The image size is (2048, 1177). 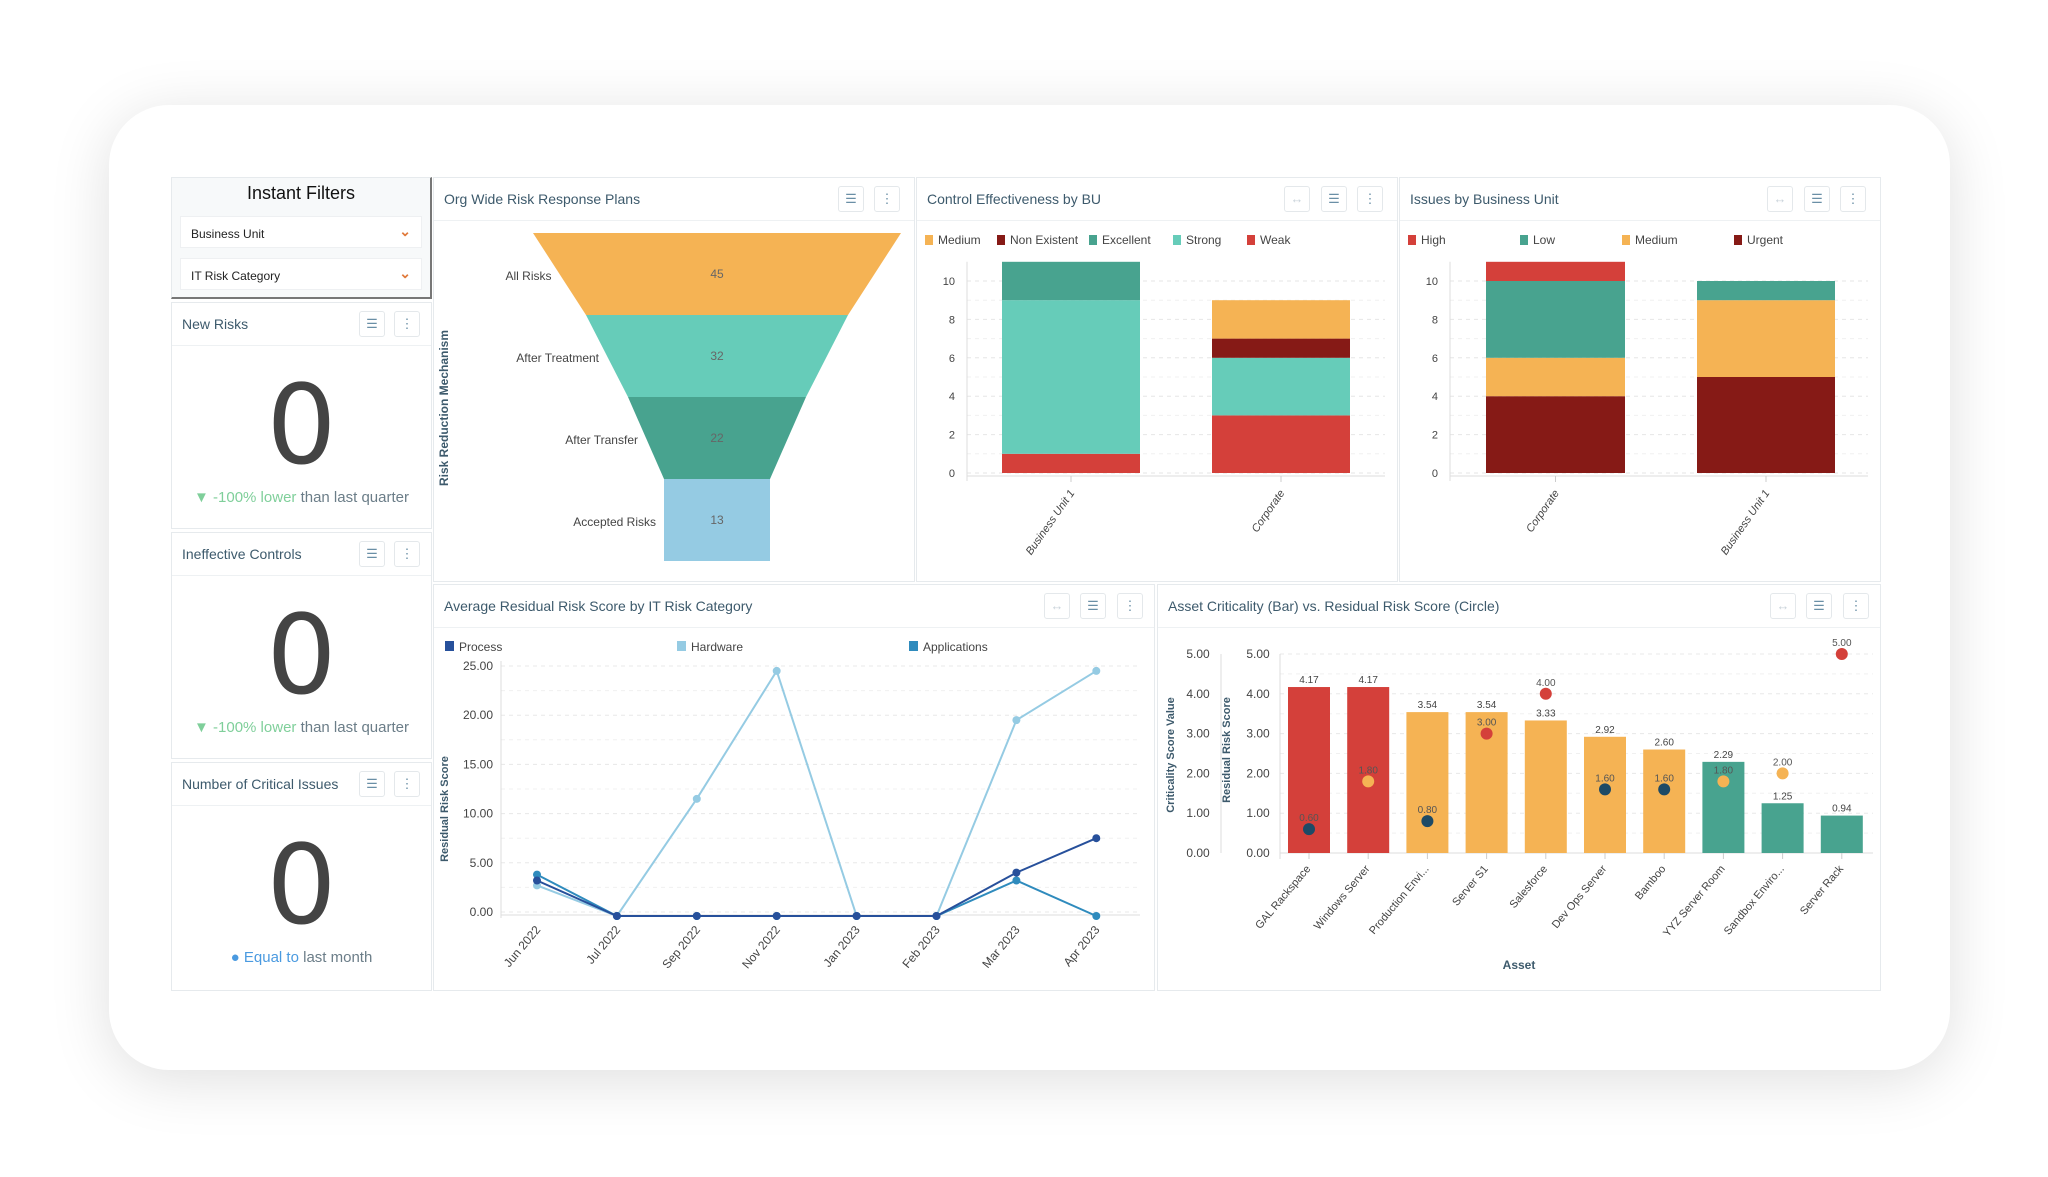 What do you see at coordinates (816, 793) in the screenshot?
I see `series-line` at bounding box center [816, 793].